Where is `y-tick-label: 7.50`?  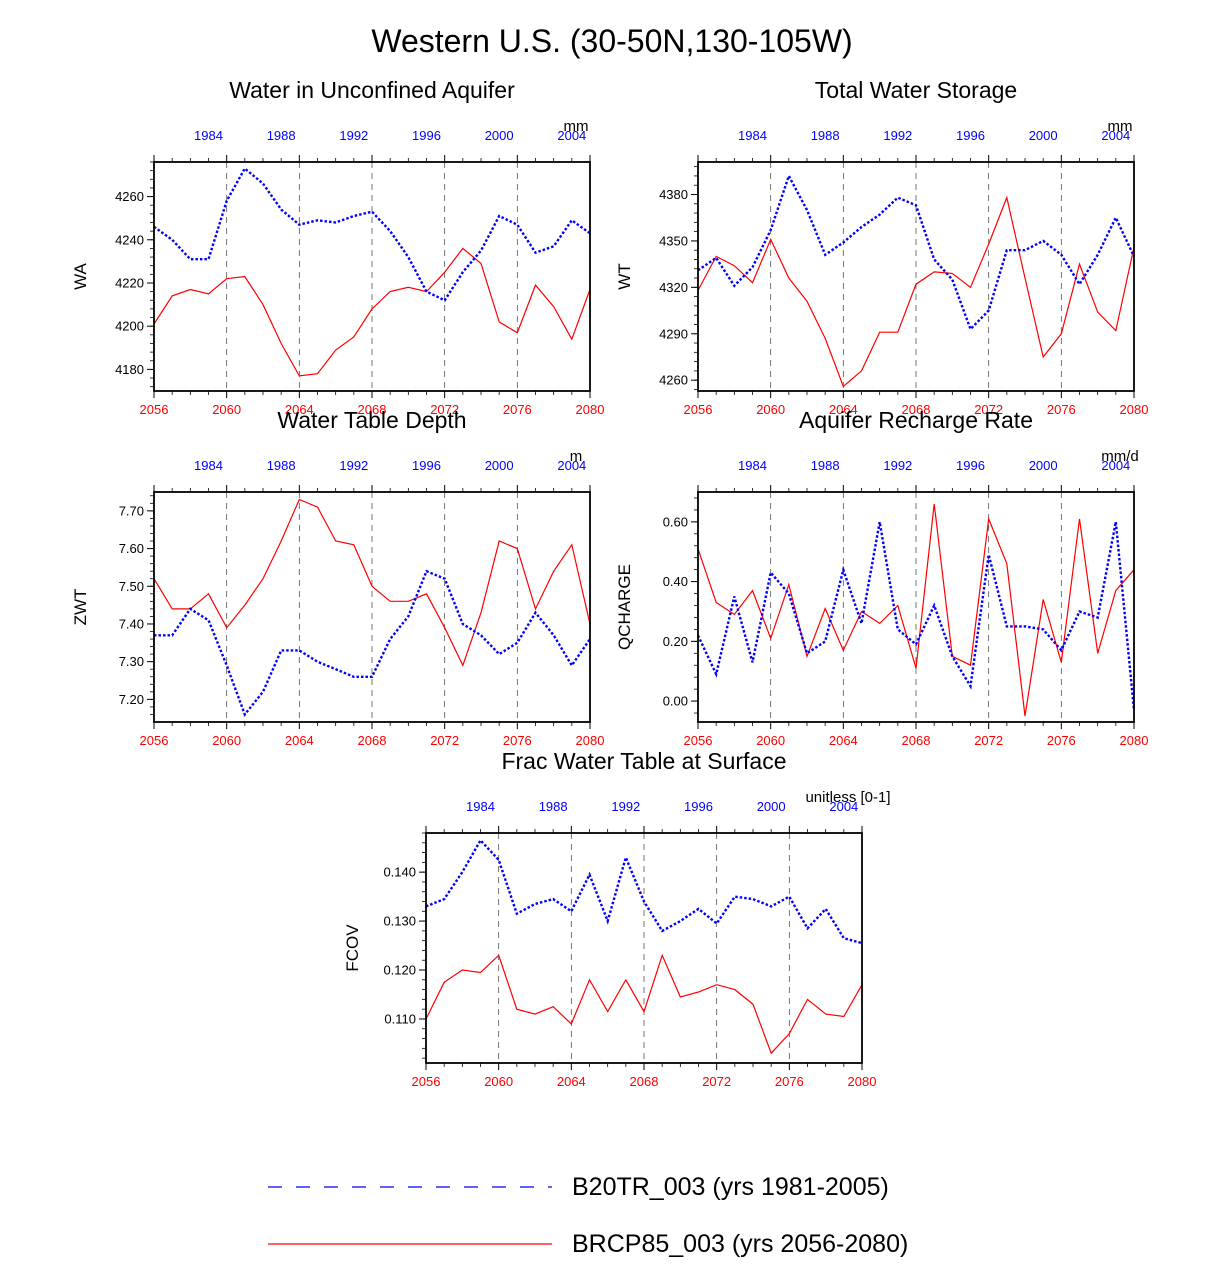 y-tick-label: 7.50 is located at coordinates (131, 586).